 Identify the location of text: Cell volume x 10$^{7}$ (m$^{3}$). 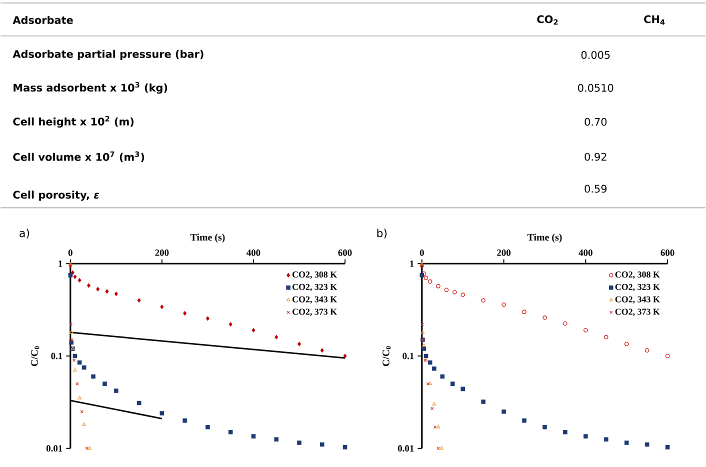
(78, 156).